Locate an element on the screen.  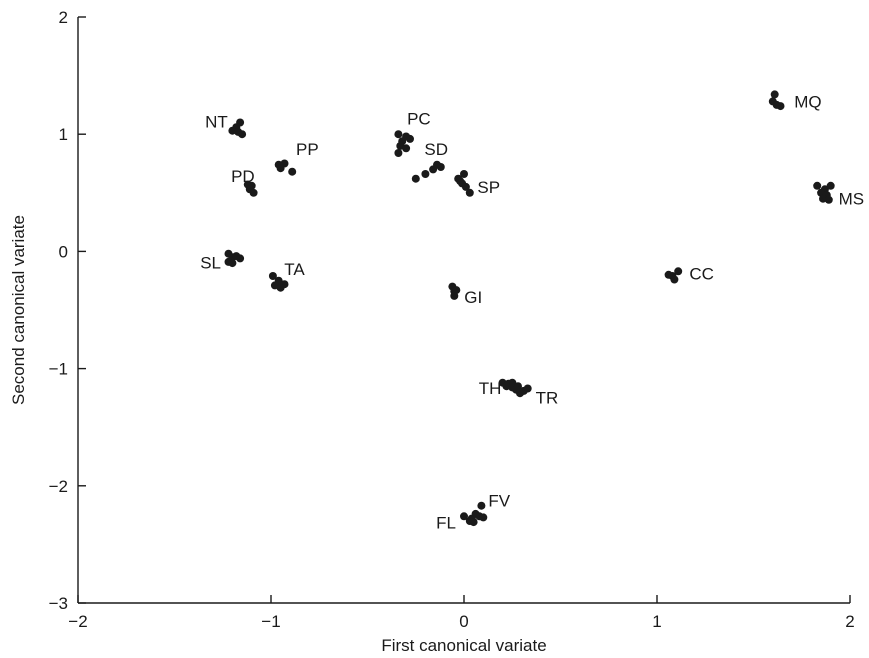
group-label-pc: PC is located at coordinates (419, 119).